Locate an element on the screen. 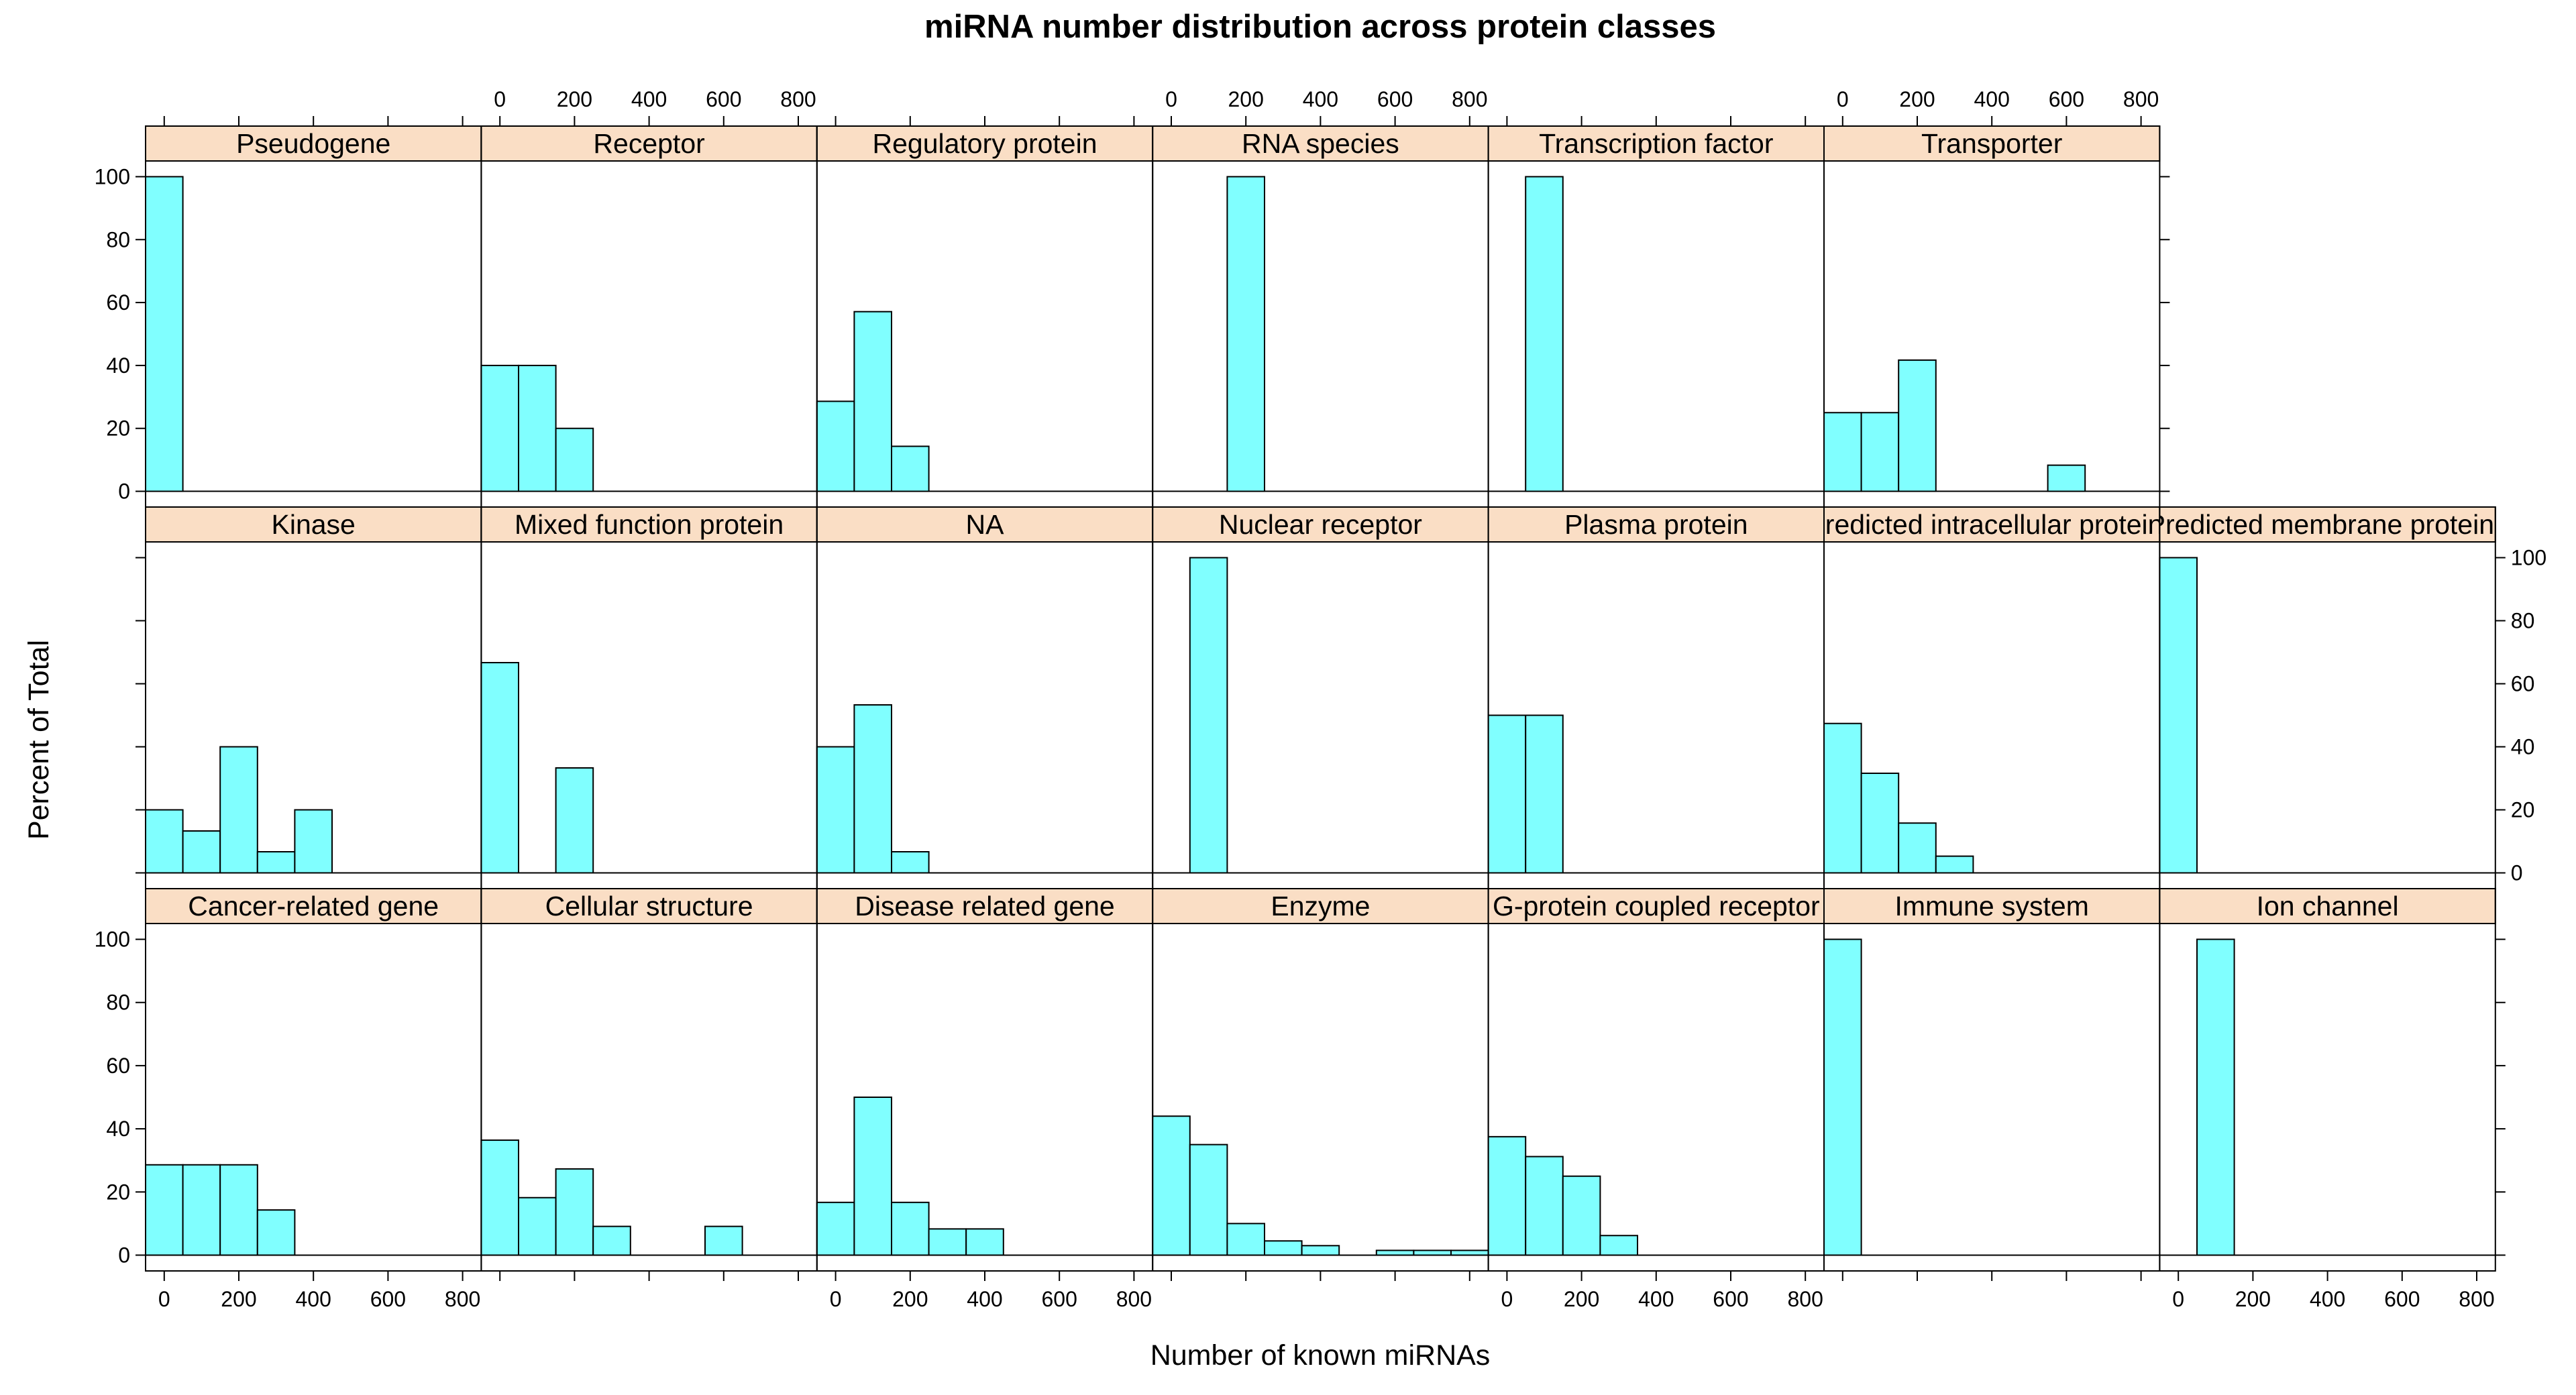  strip-label-ion-channel: Ion channel is located at coordinates (2328, 906).